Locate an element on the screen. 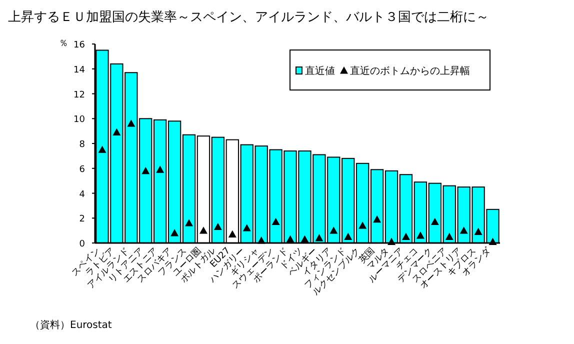  legend-label: 直近値 is located at coordinates (320, 71).